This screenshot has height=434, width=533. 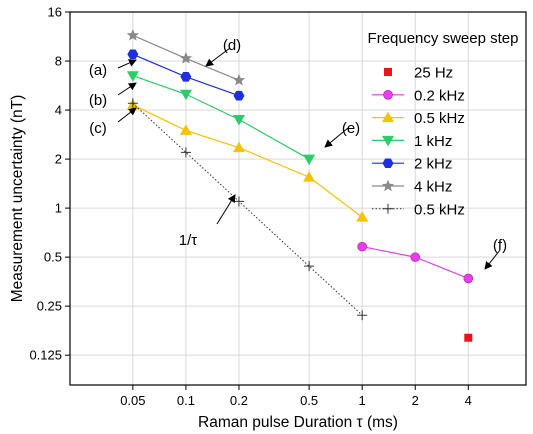 What do you see at coordinates (17, 199) in the screenshot?
I see `y-axis-label: Measurement uncertainty (nT)` at bounding box center [17, 199].